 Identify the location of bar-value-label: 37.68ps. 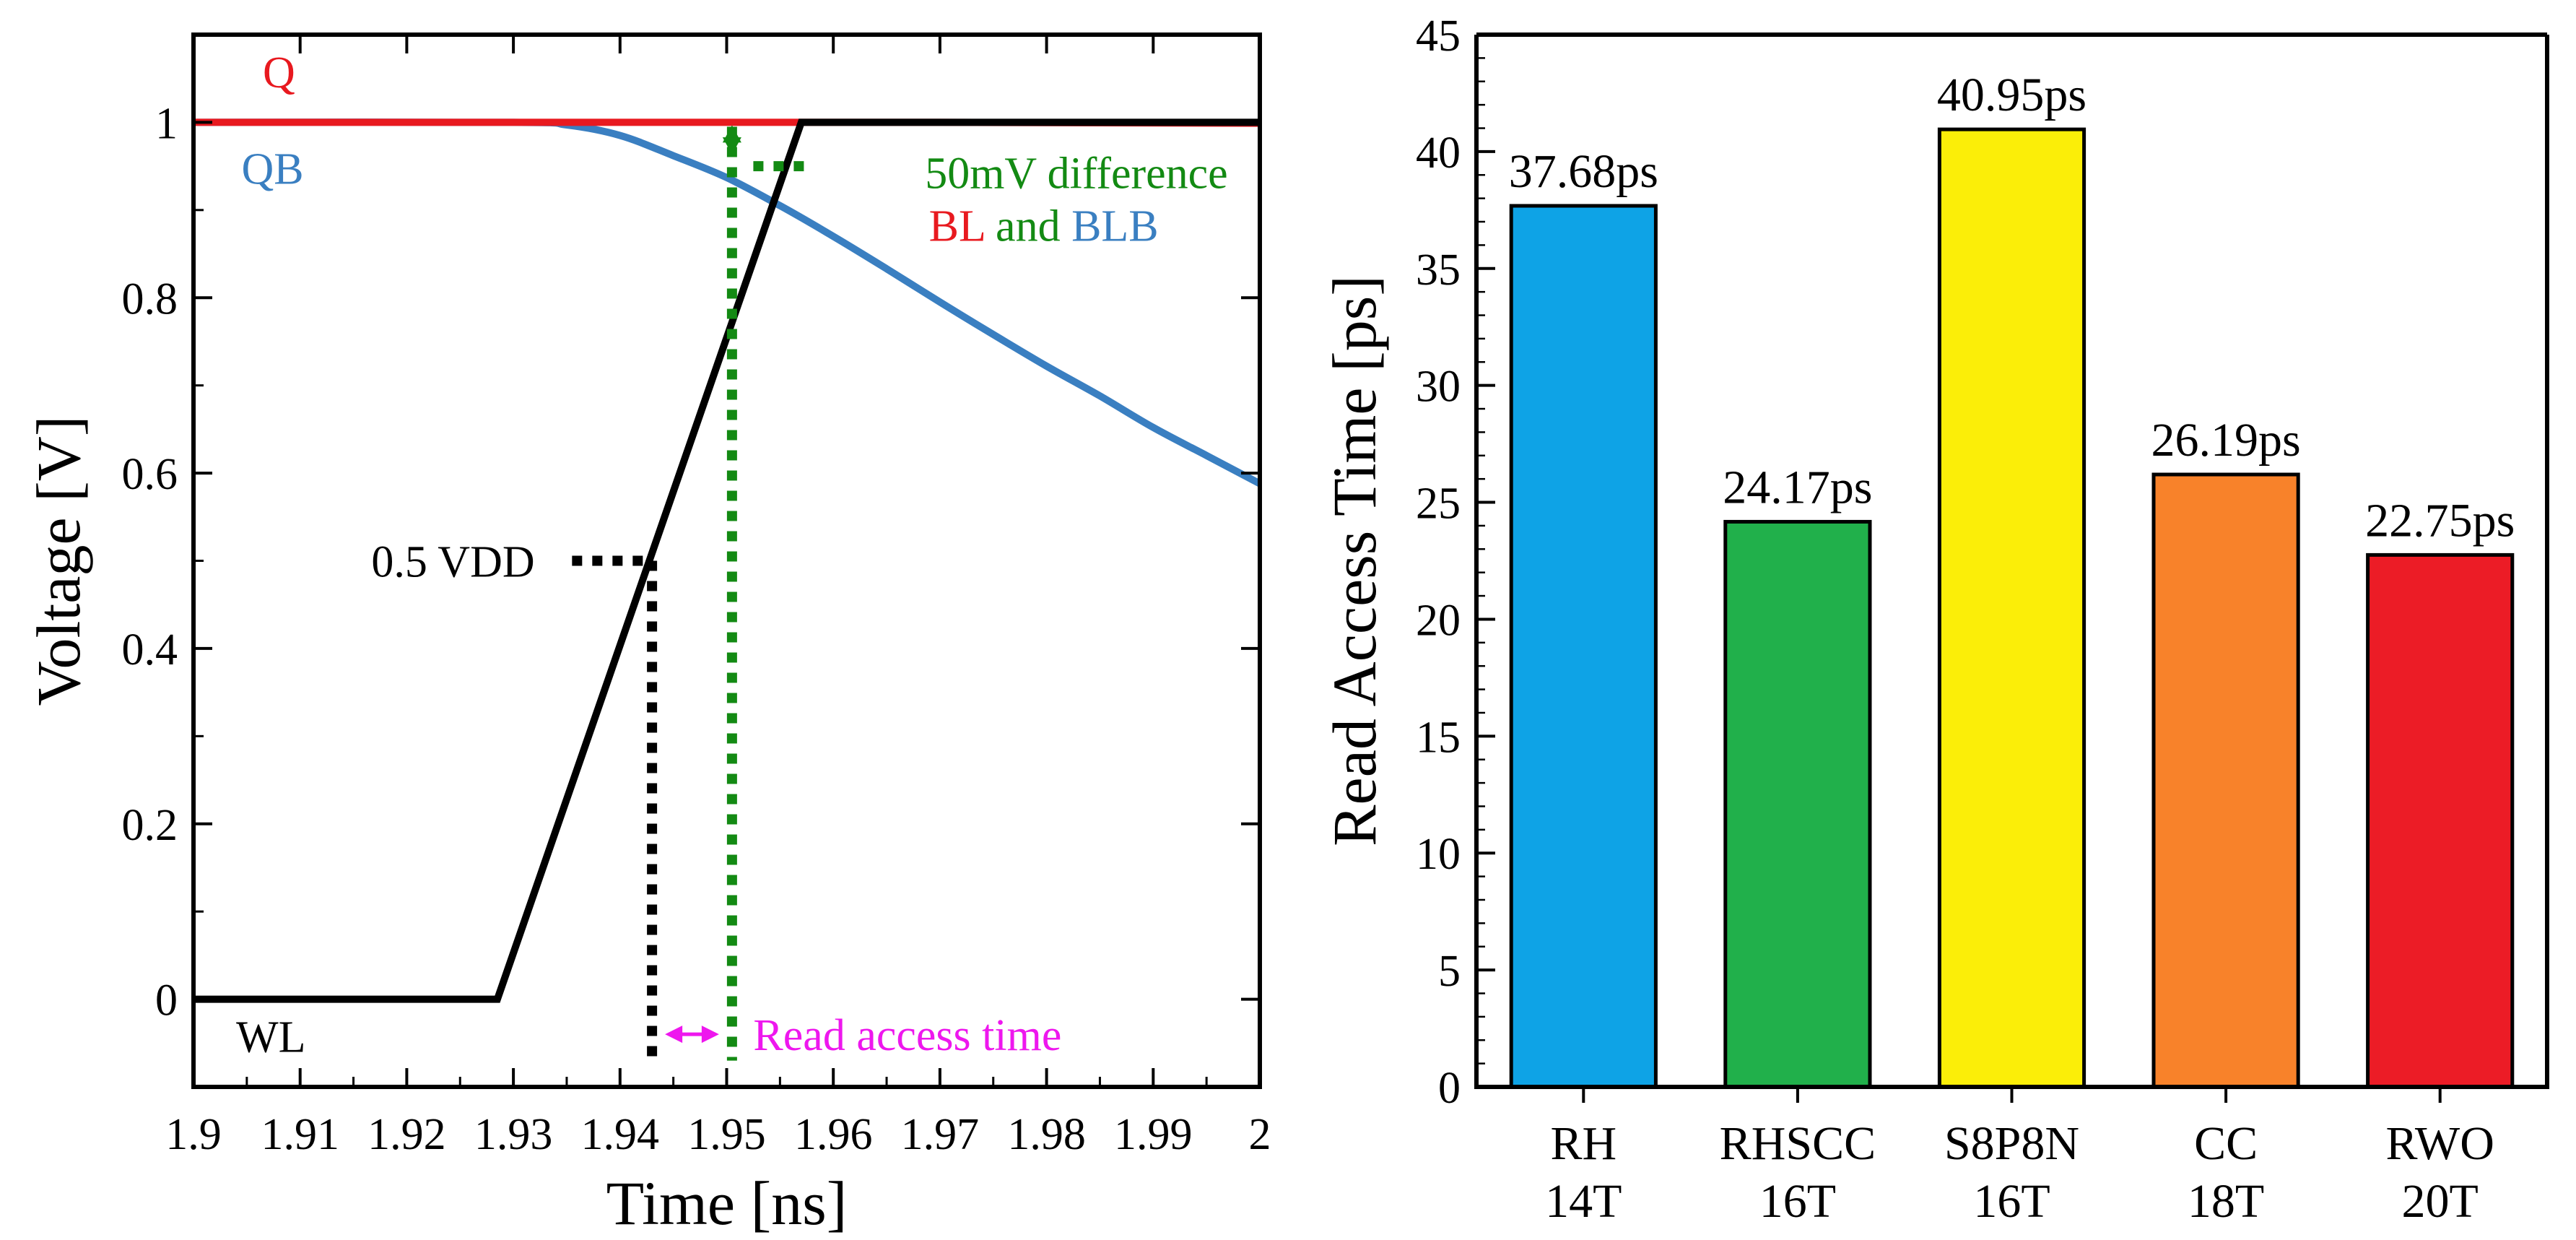
(1583, 172).